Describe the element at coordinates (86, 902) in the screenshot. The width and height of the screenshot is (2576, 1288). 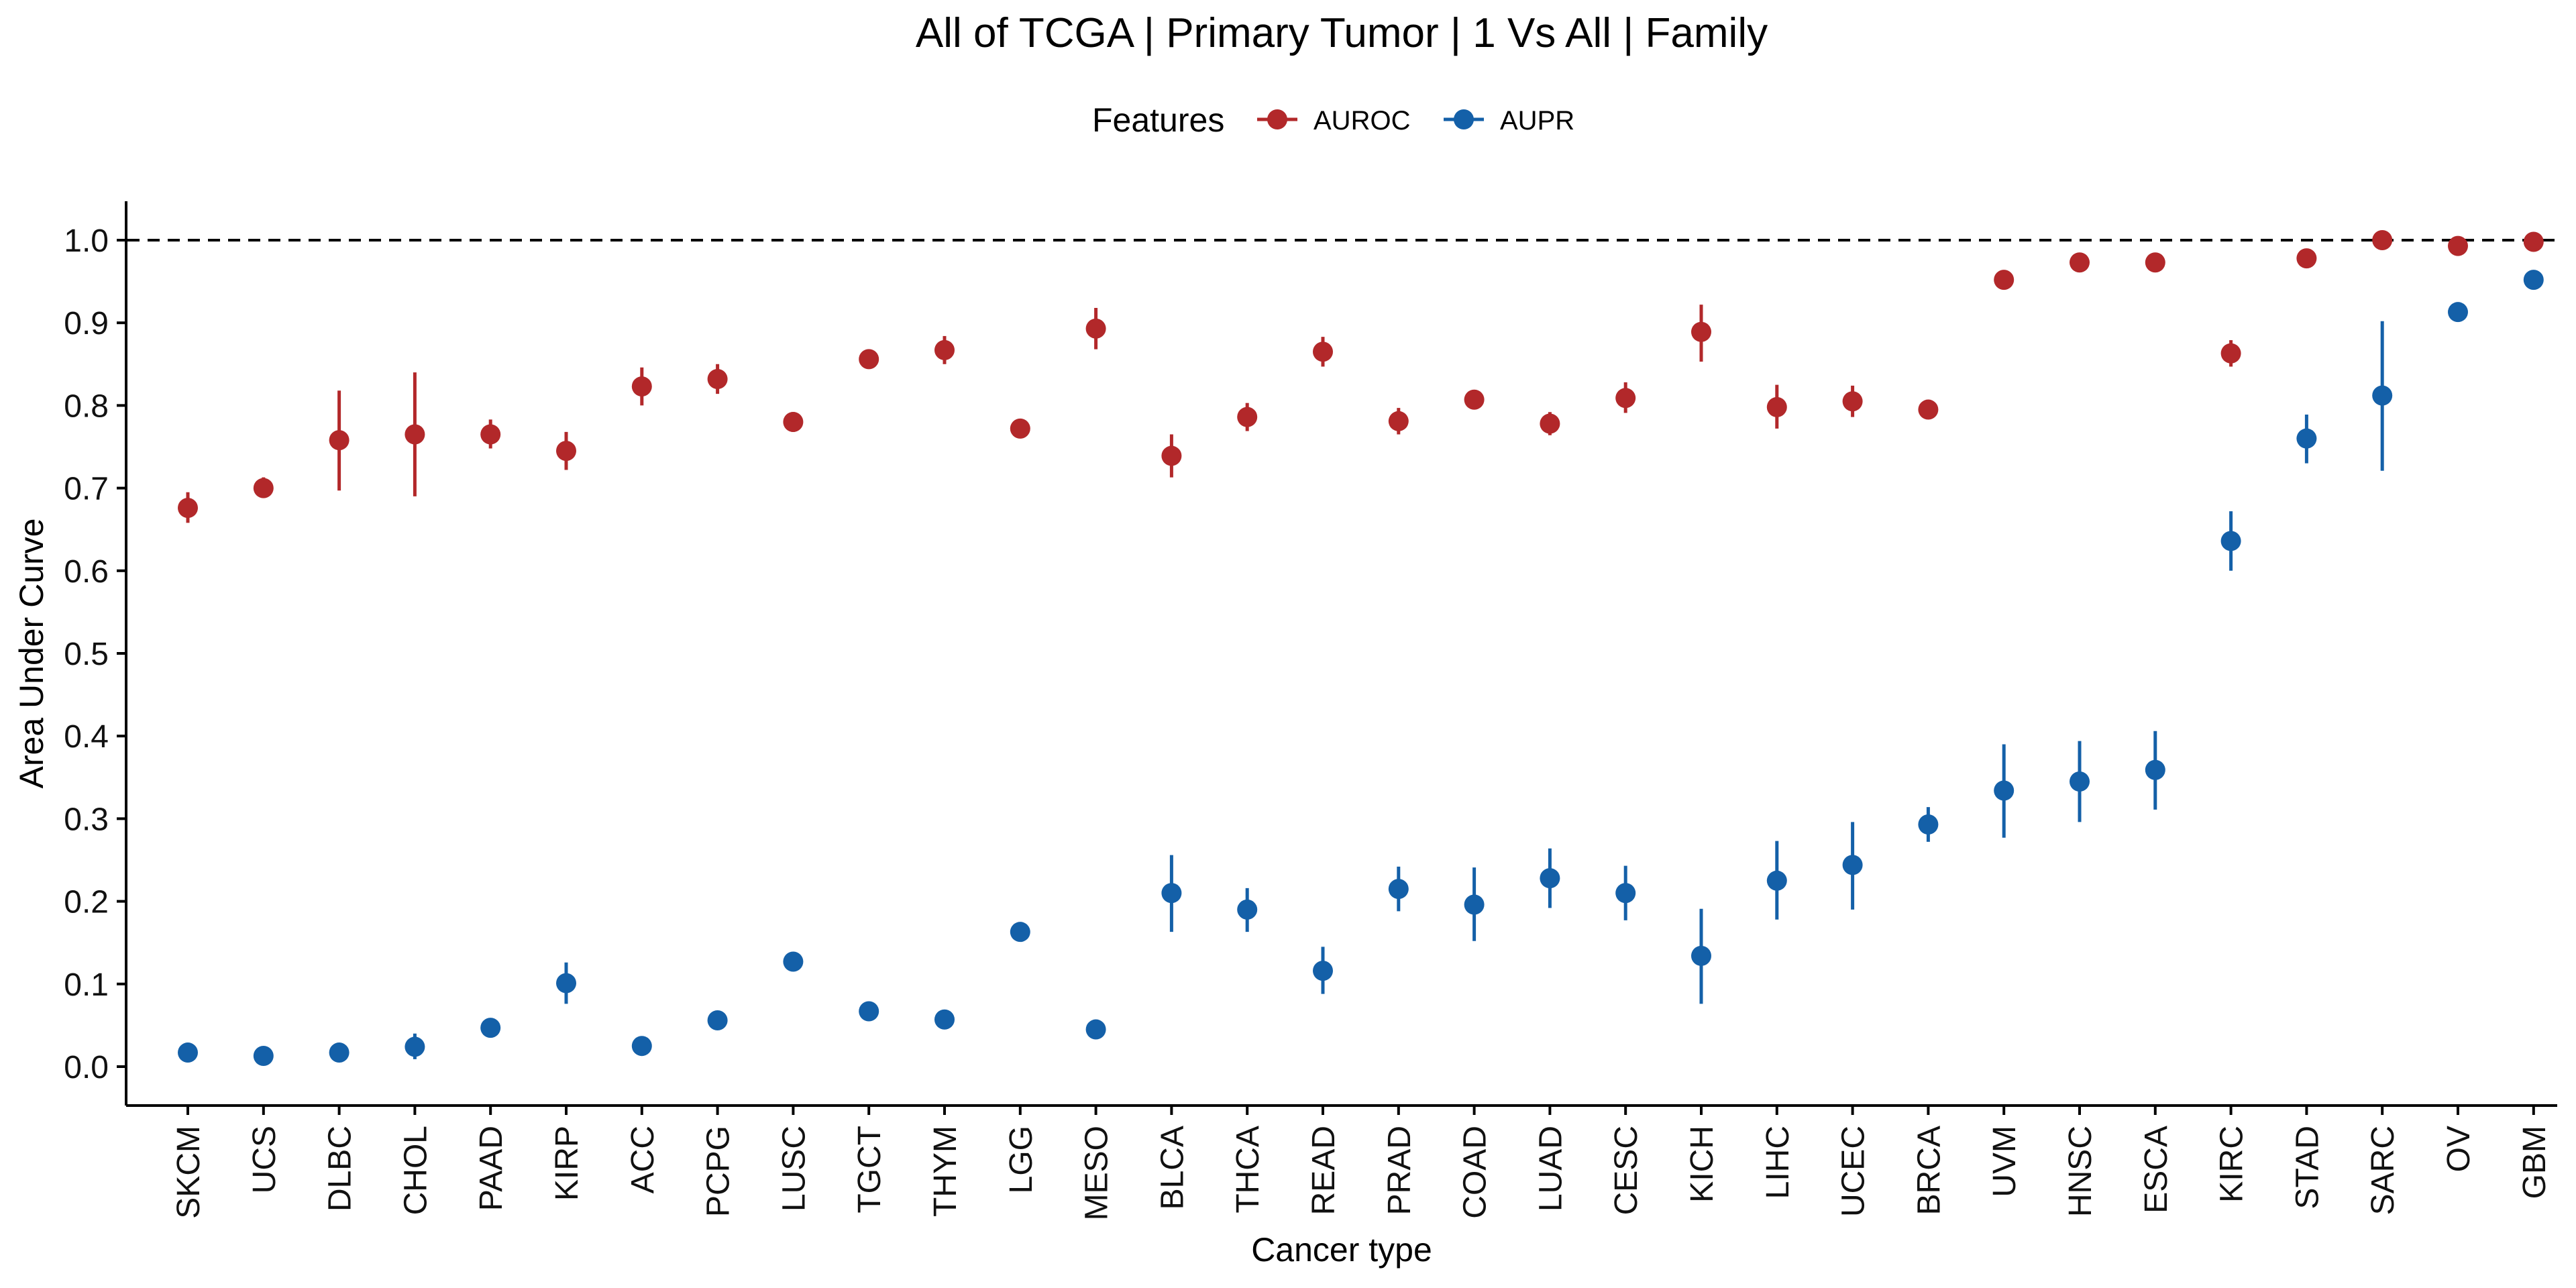
I see `y-tick-label: 0.2` at that location.